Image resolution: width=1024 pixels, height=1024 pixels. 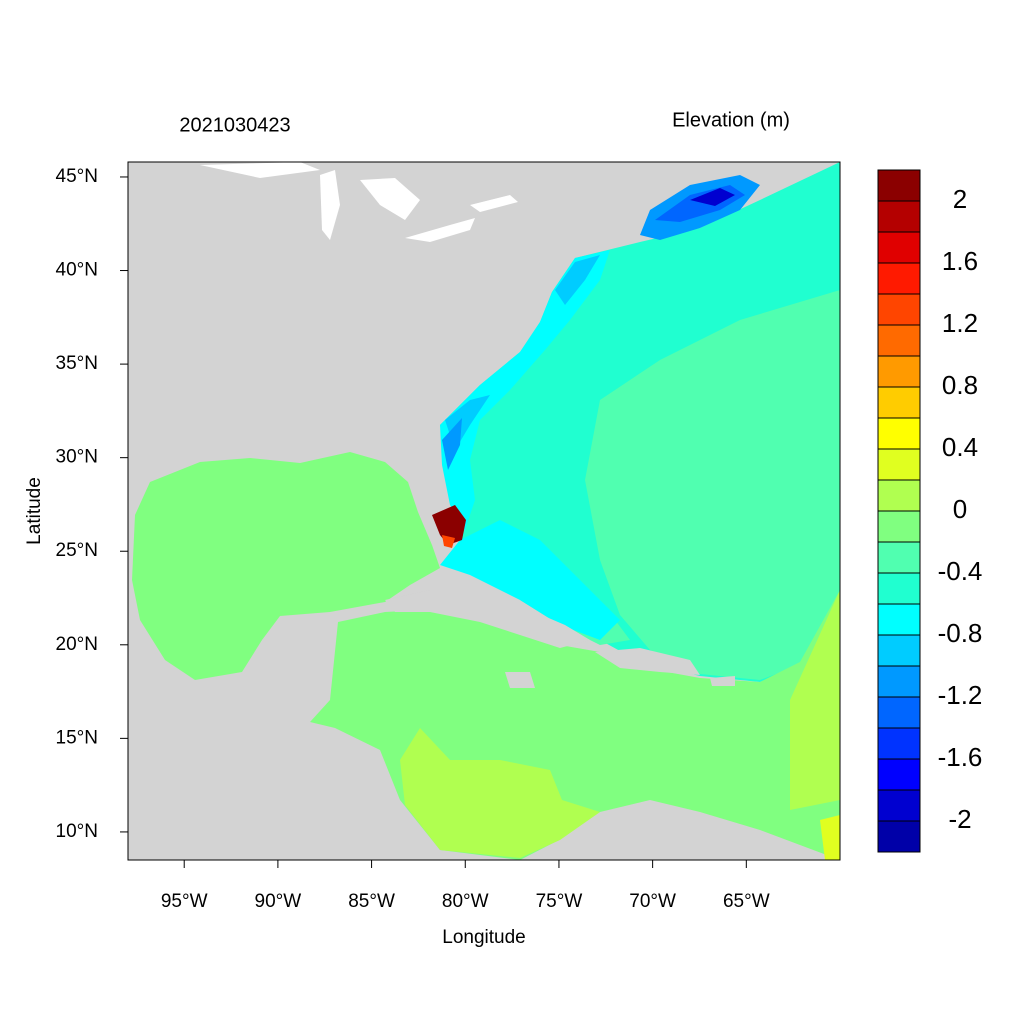 What do you see at coordinates (77, 550) in the screenshot?
I see `y-tick-label: 25°N` at bounding box center [77, 550].